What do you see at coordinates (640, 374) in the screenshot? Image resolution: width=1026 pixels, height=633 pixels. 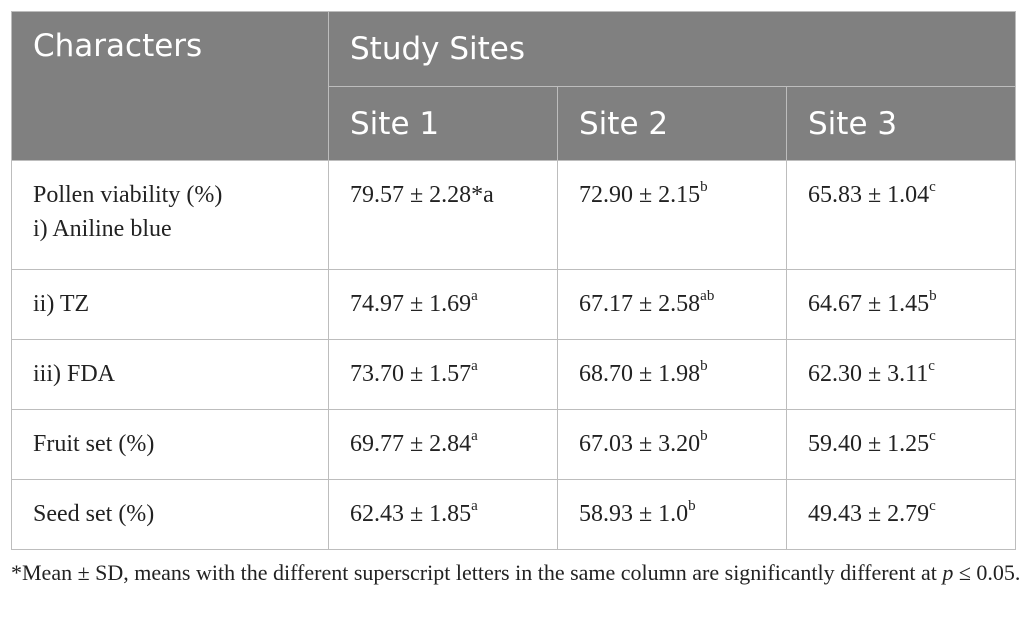 I see `cell-value: 68.70 ± 1.98` at bounding box center [640, 374].